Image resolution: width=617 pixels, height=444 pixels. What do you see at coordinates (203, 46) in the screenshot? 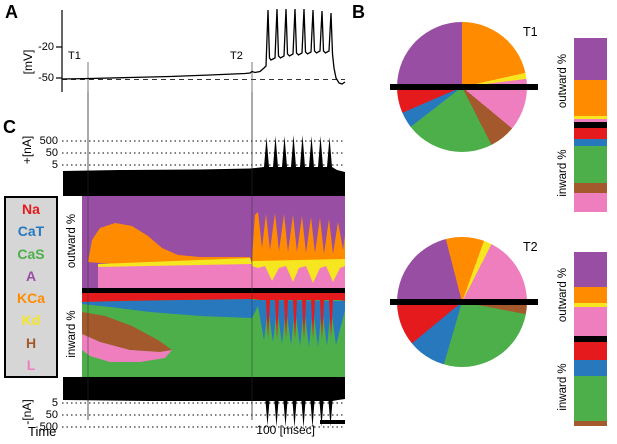
I see `voltage-trace` at bounding box center [203, 46].